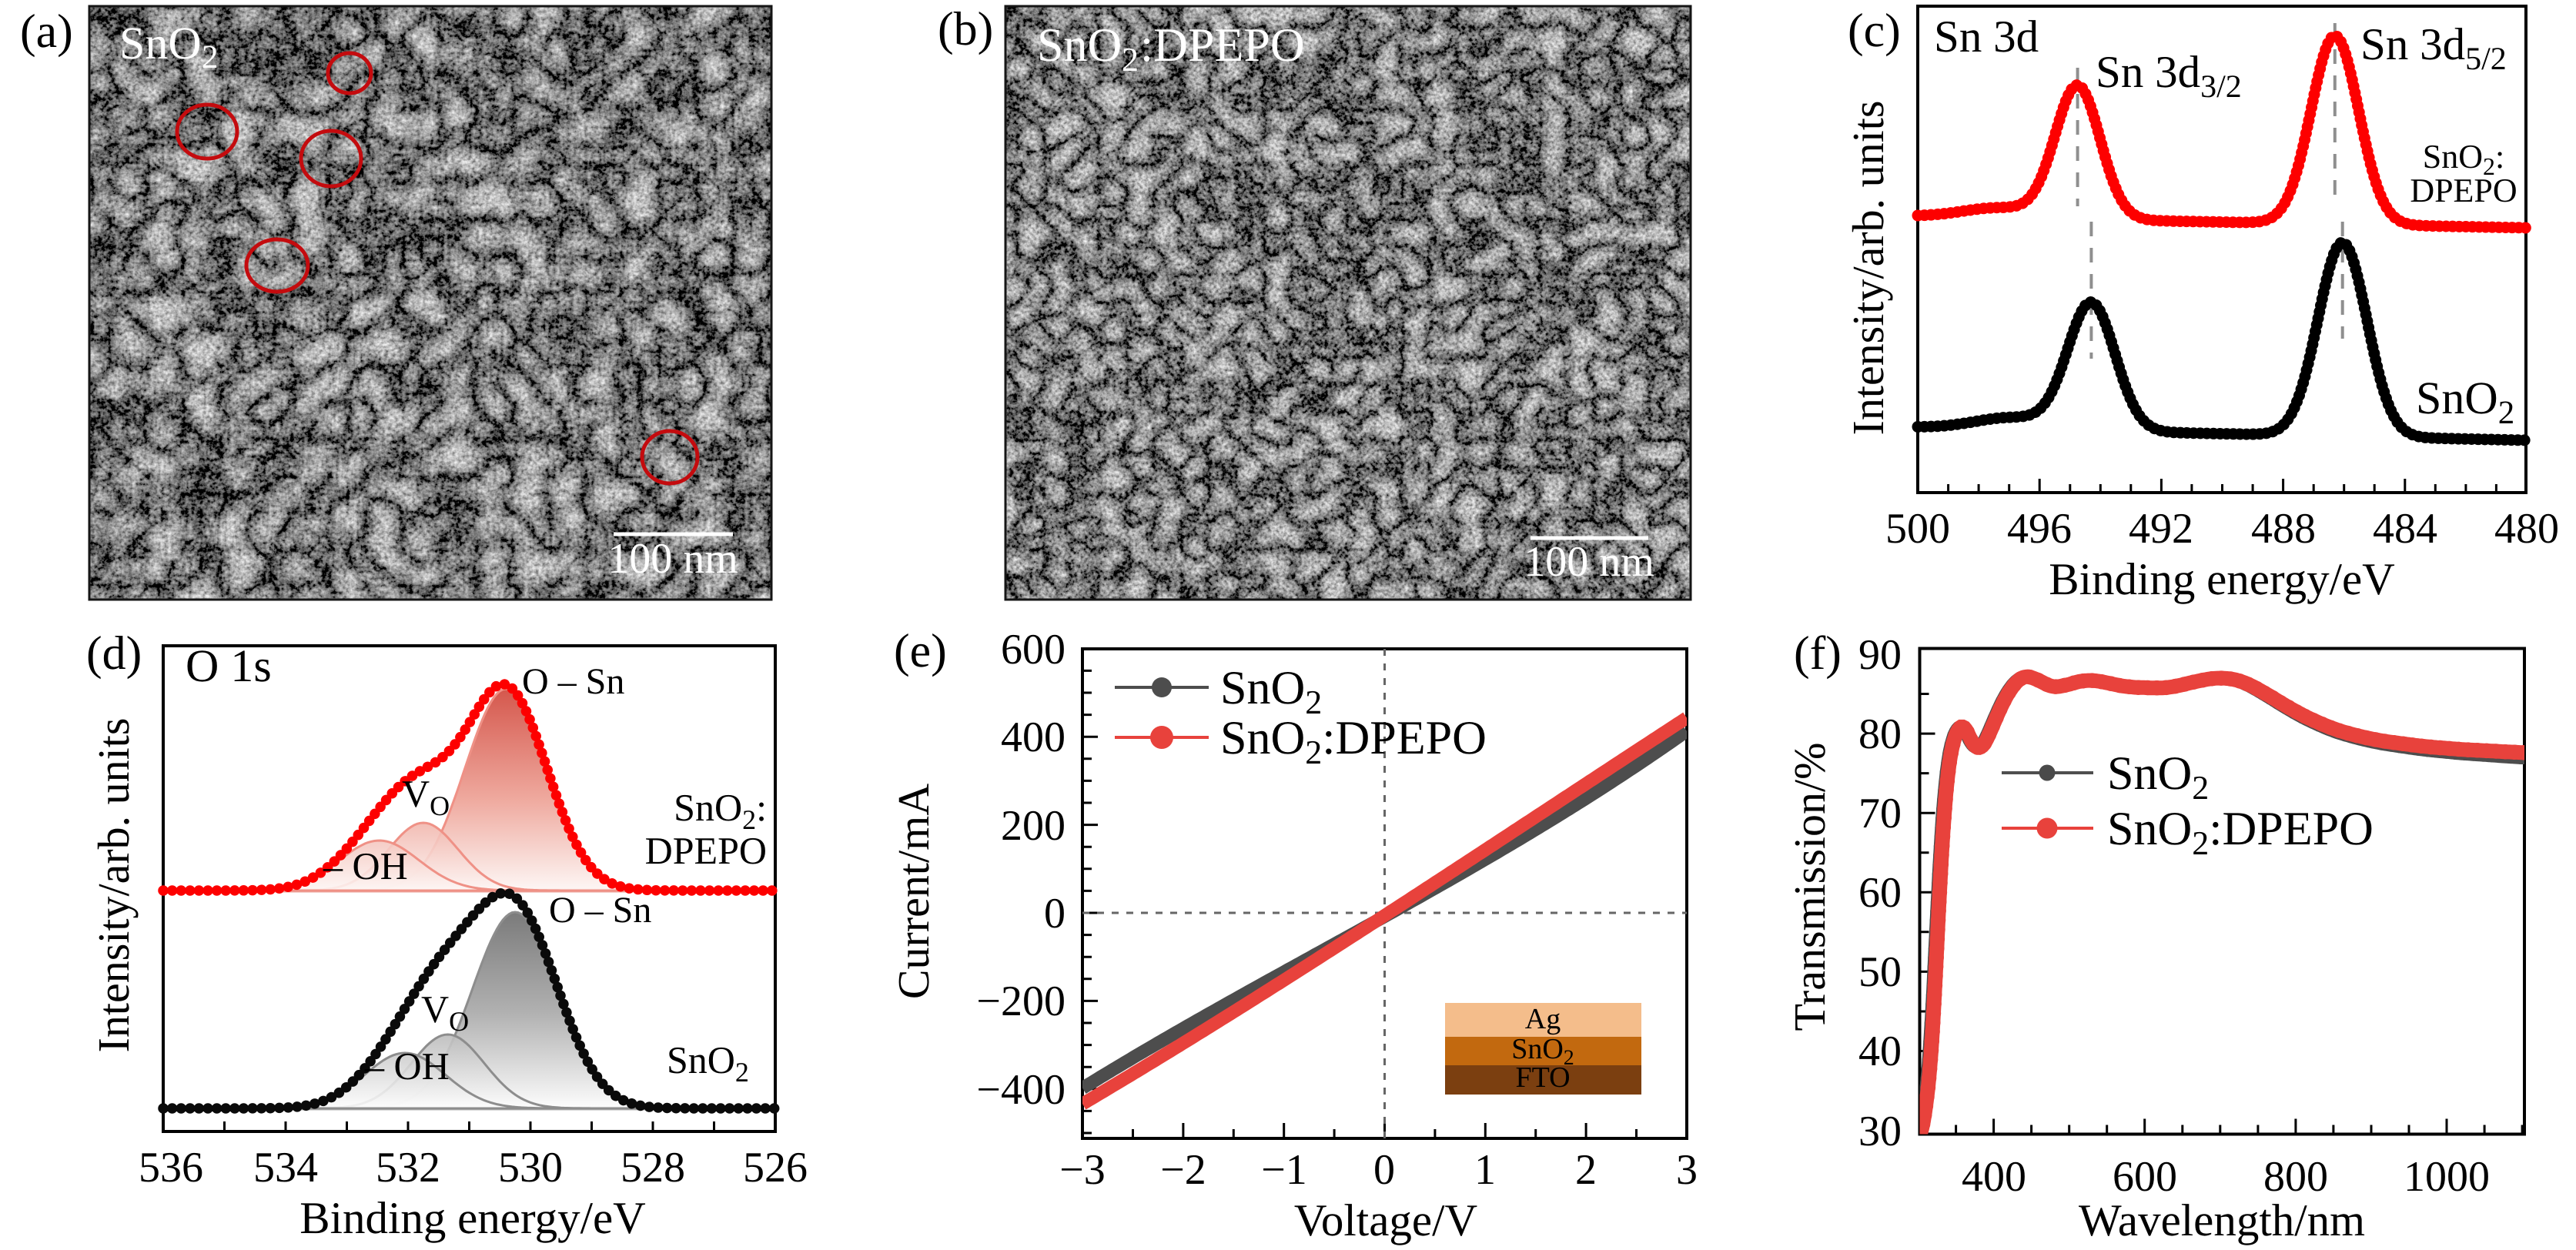  I want to click on svg-text: Wavelength/nm, so click(2222, 1220).